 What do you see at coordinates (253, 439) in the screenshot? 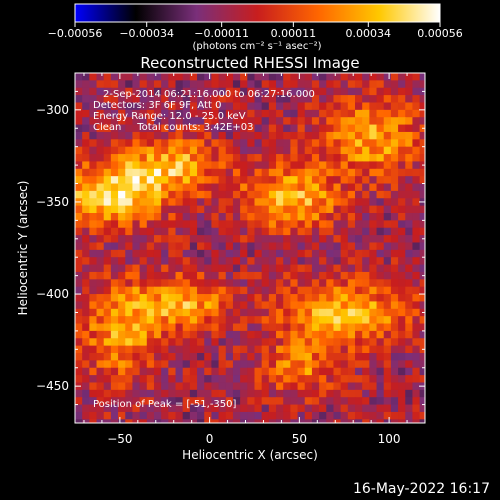
I see `x-tick-labels: −50 0 50 100` at bounding box center [253, 439].